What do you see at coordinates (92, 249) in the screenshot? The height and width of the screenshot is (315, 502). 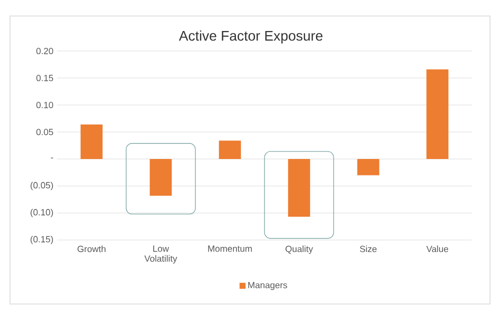 I see `x-tick-label: Growth` at bounding box center [92, 249].